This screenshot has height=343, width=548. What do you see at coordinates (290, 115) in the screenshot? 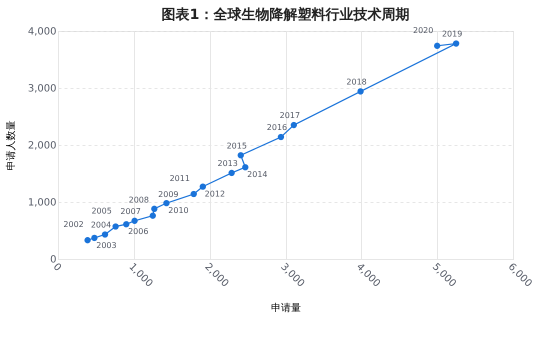
I see `annotation: 2017` at bounding box center [290, 115].